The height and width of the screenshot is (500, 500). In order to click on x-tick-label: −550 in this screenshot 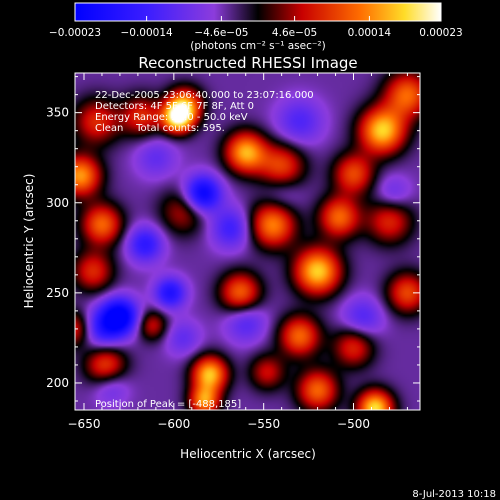, I will do `click(263, 424)`.